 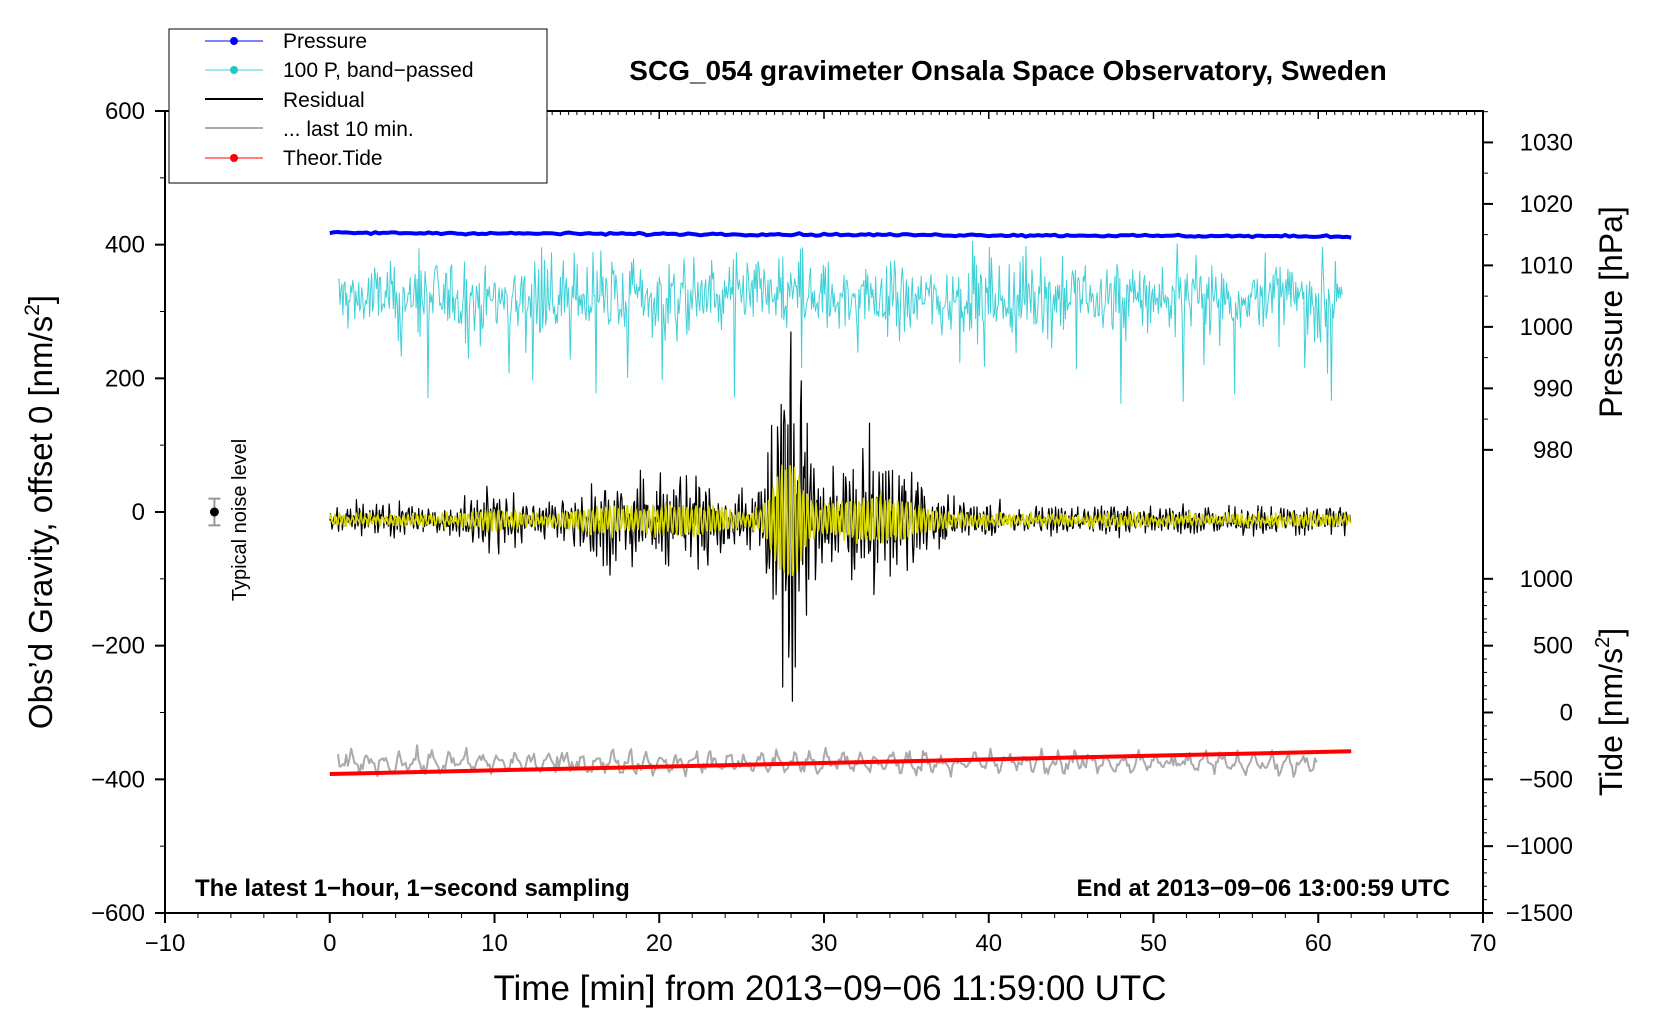 I want to click on noise-level-label: Typical noise level, so click(x=240, y=520).